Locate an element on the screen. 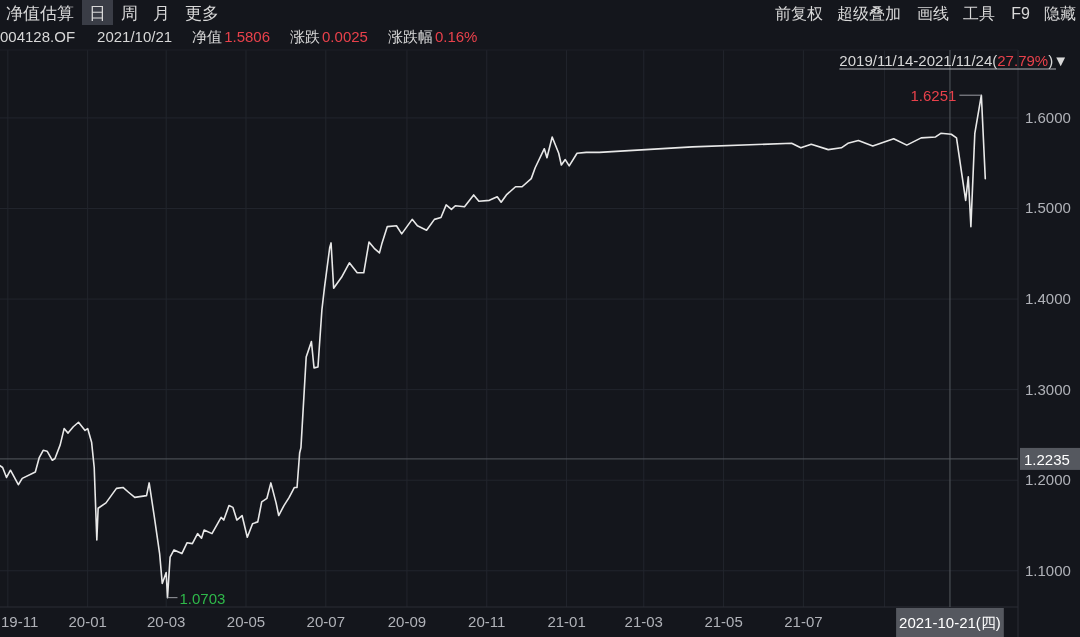  text: 1.5806 is located at coordinates (247, 36).